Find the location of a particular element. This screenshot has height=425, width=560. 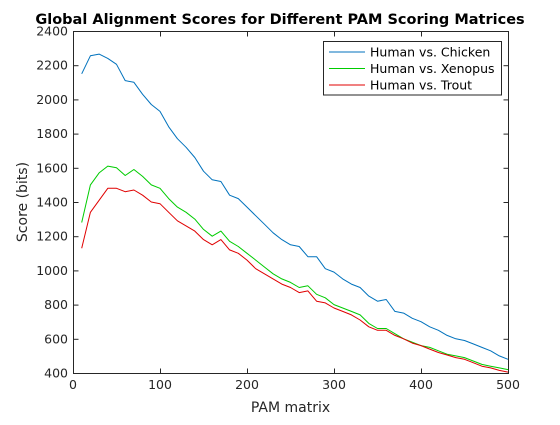

y-tick-label: 1000 is located at coordinates (52, 270).